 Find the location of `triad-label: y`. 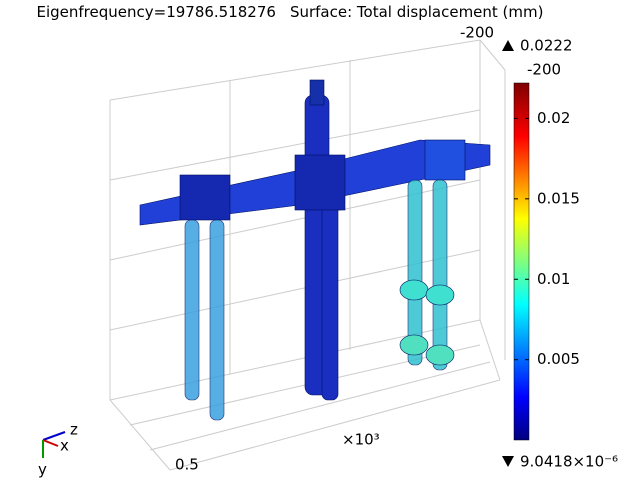

triad-label: y is located at coordinates (42, 470).